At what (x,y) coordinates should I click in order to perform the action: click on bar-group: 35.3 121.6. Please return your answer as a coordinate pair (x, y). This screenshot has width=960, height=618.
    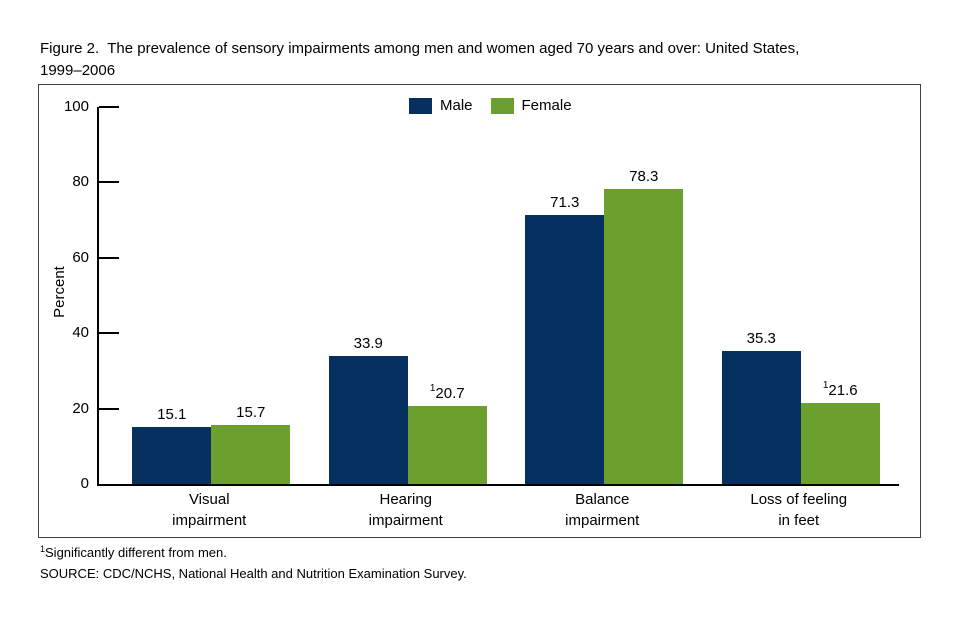
    Looking at the image, I should click on (801, 407).